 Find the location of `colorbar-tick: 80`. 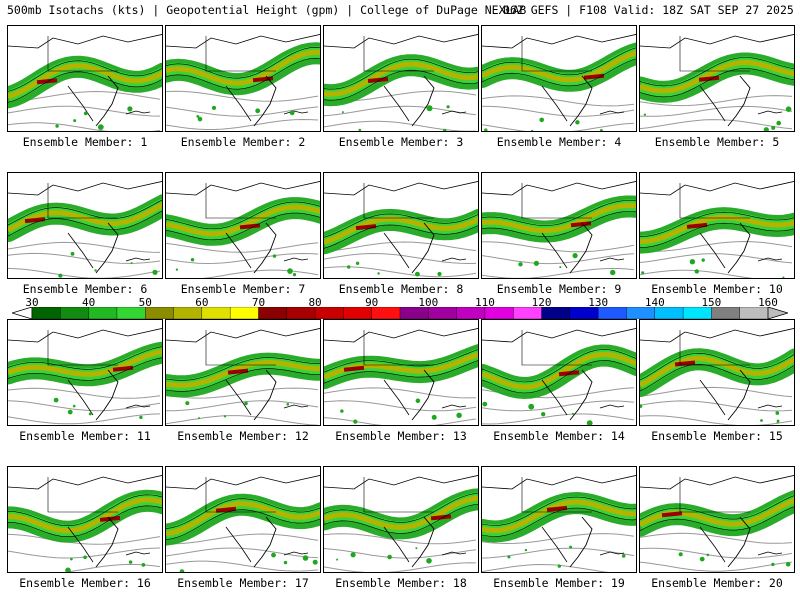

colorbar-tick: 80 is located at coordinates (315, 302).